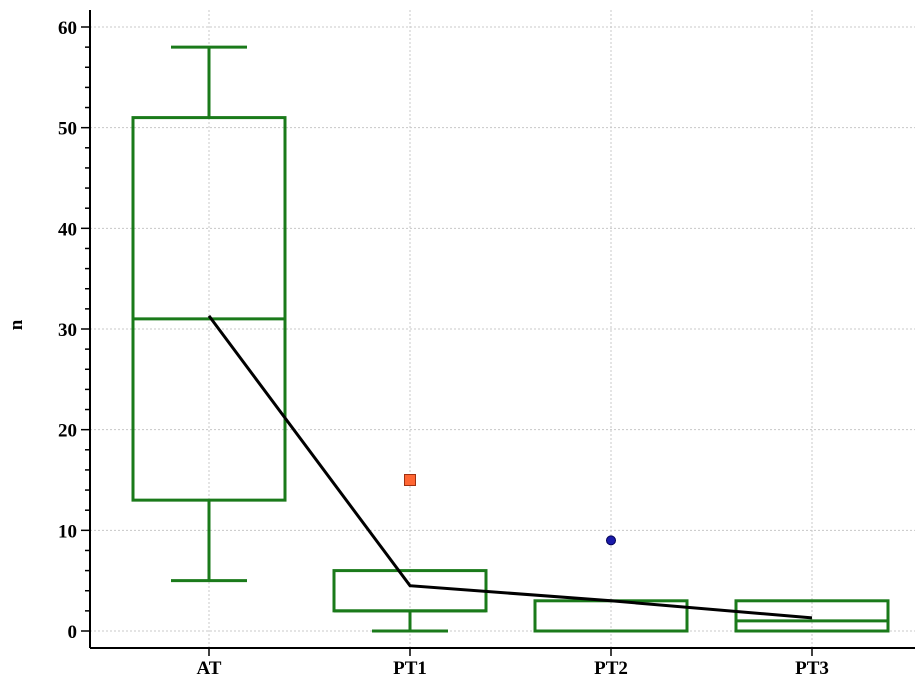 The width and height of the screenshot is (920, 682). Describe the element at coordinates (510, 510) in the screenshot. I see `outlier-series` at that location.